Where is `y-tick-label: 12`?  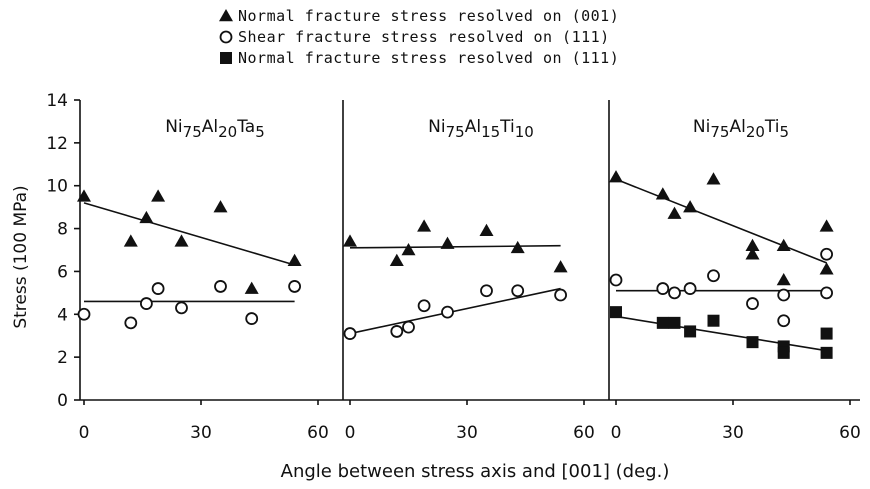 y-tick-label: 12 is located at coordinates (57, 144).